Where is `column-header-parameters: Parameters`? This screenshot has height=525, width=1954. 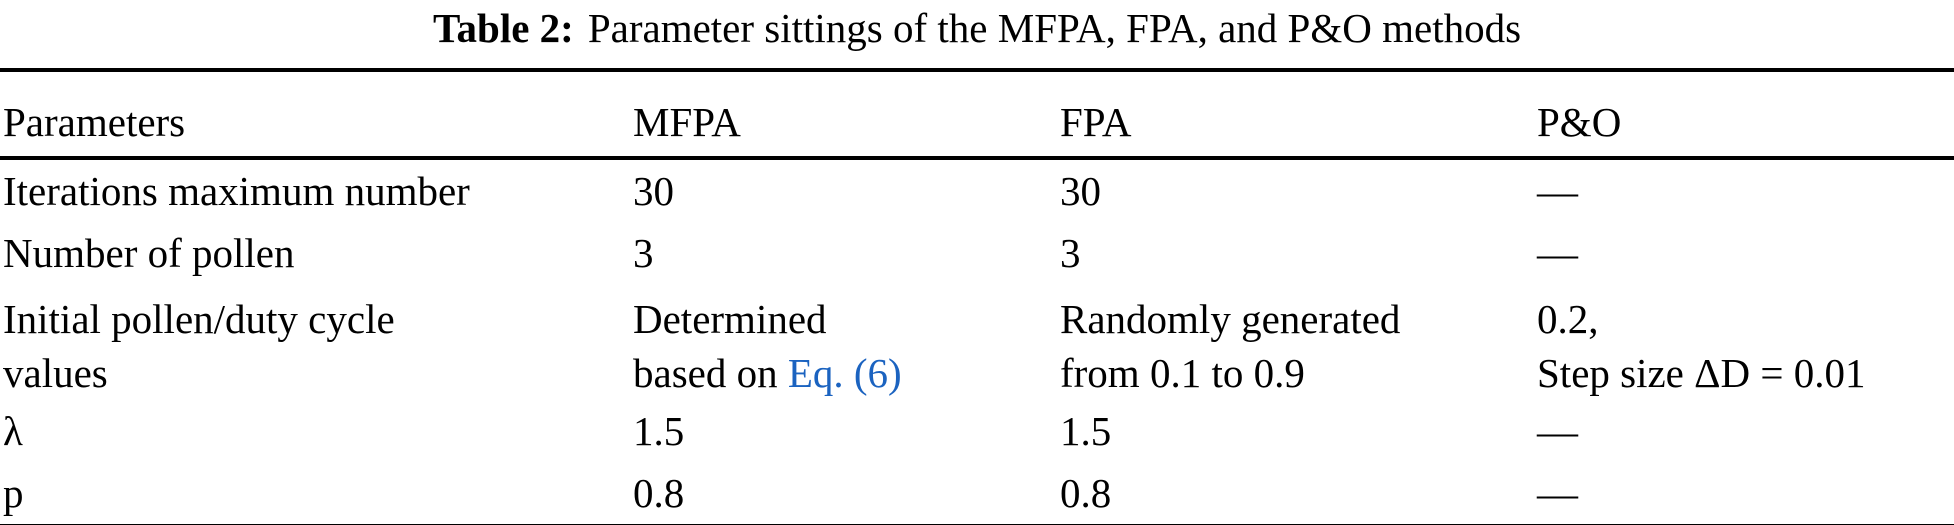
column-header-parameters: Parameters is located at coordinates (316, 114).